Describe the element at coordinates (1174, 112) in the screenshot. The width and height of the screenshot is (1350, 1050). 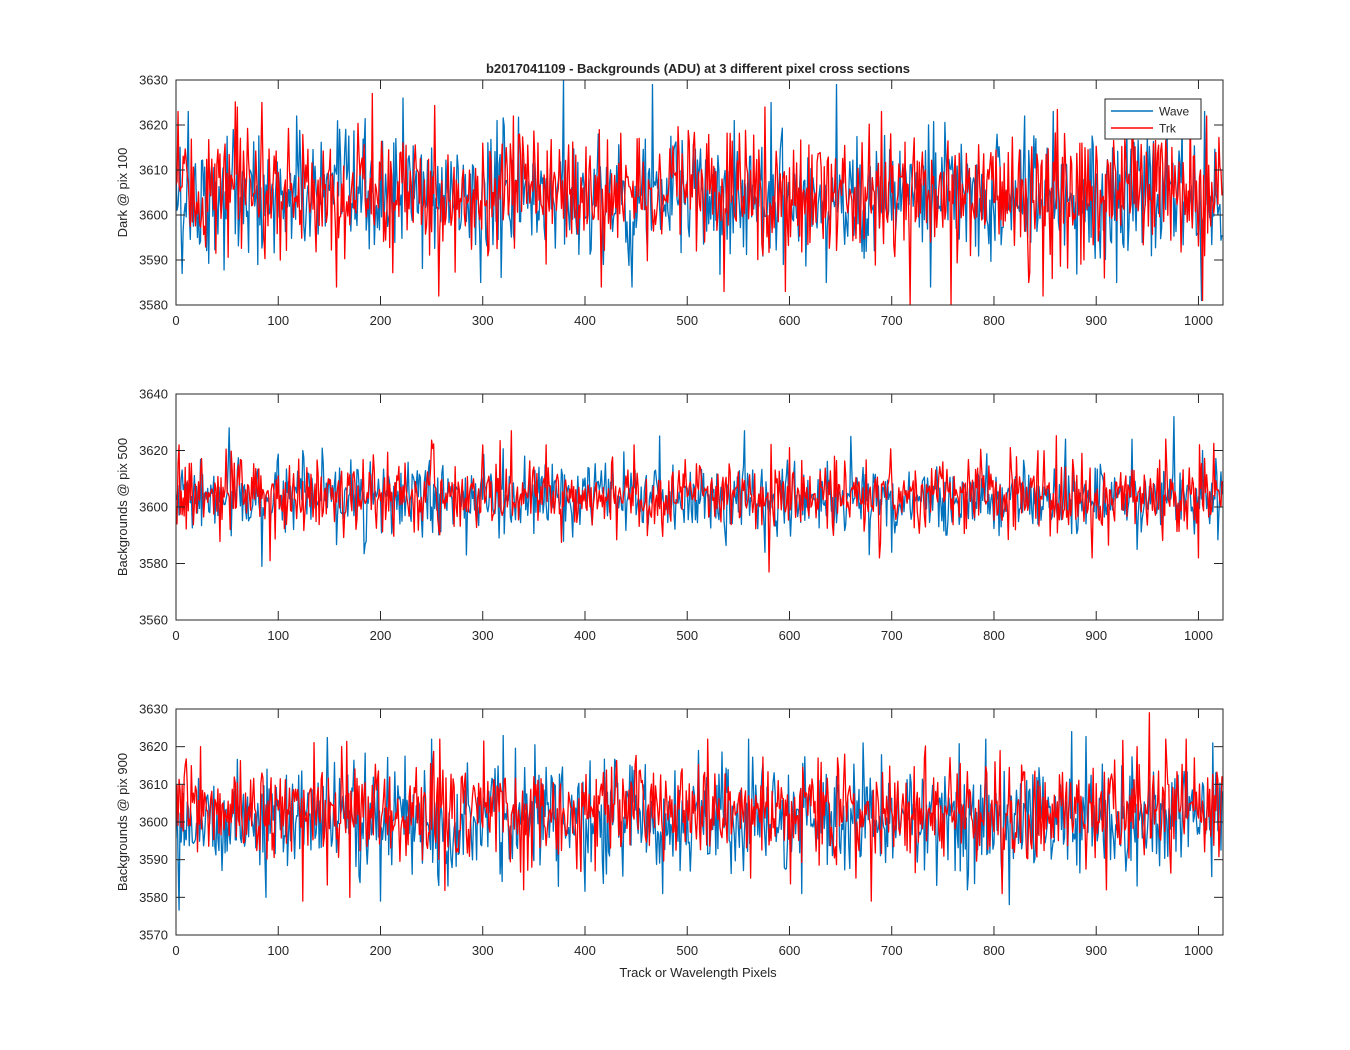
I see `legend-label-wave: Wave` at that location.